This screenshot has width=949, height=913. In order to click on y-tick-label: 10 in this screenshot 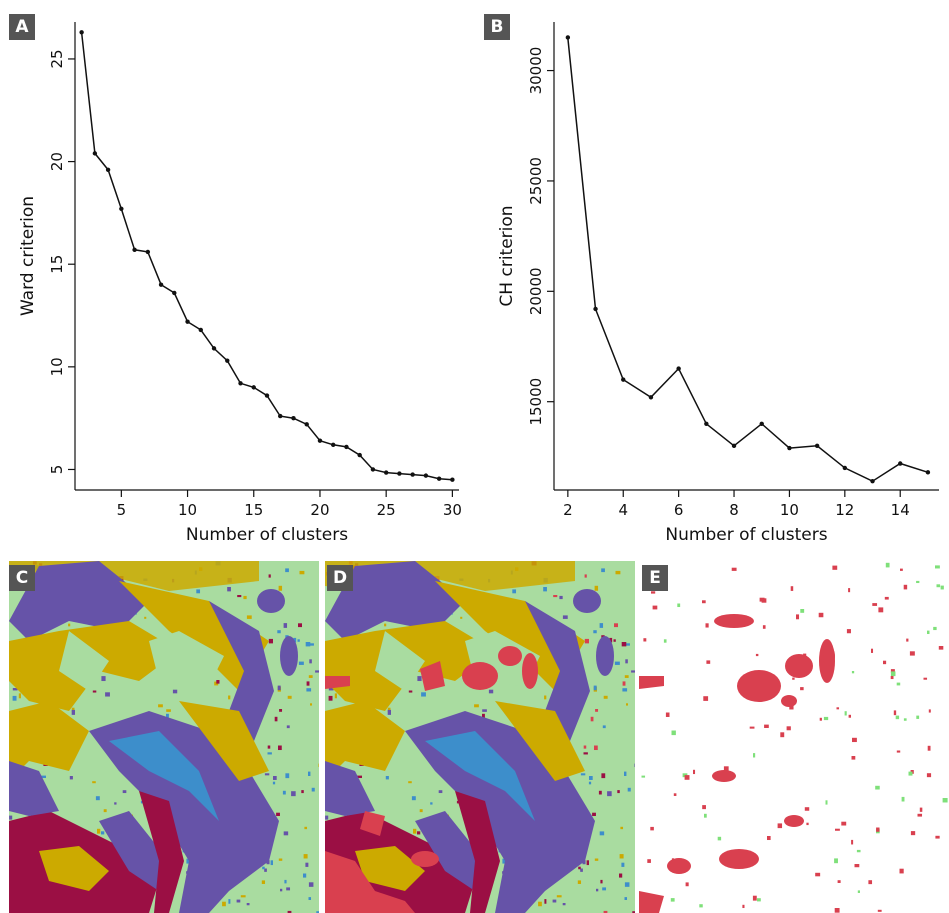, I will do `click(57, 366)`.